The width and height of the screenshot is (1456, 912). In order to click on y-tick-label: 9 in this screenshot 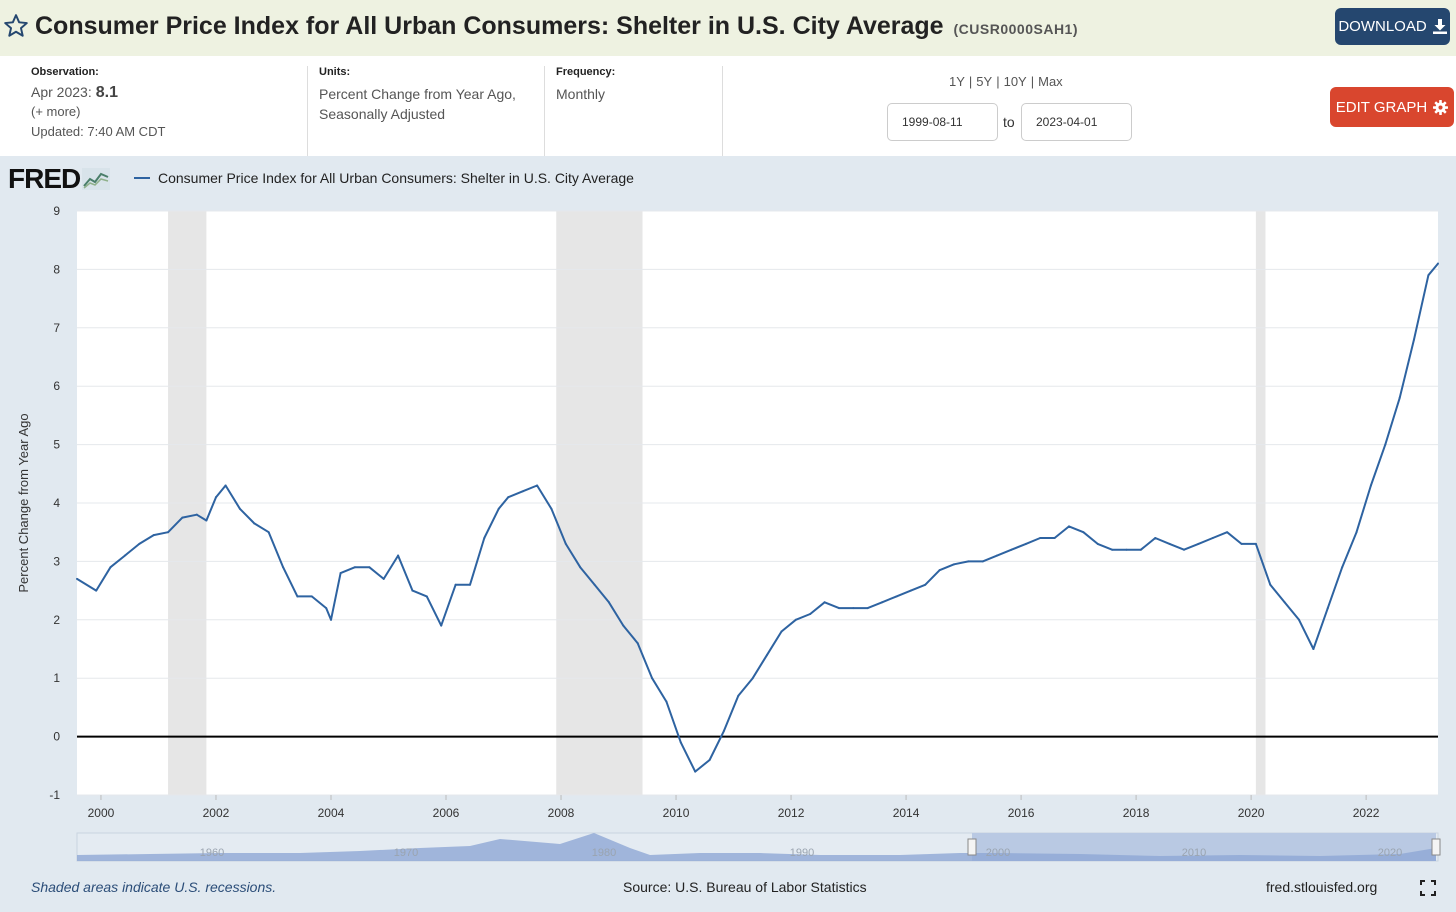, I will do `click(56, 211)`.